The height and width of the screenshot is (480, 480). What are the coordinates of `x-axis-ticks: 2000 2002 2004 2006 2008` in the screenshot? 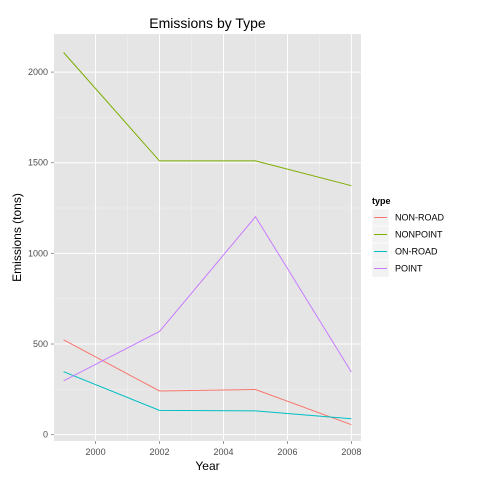 It's located at (223, 449).